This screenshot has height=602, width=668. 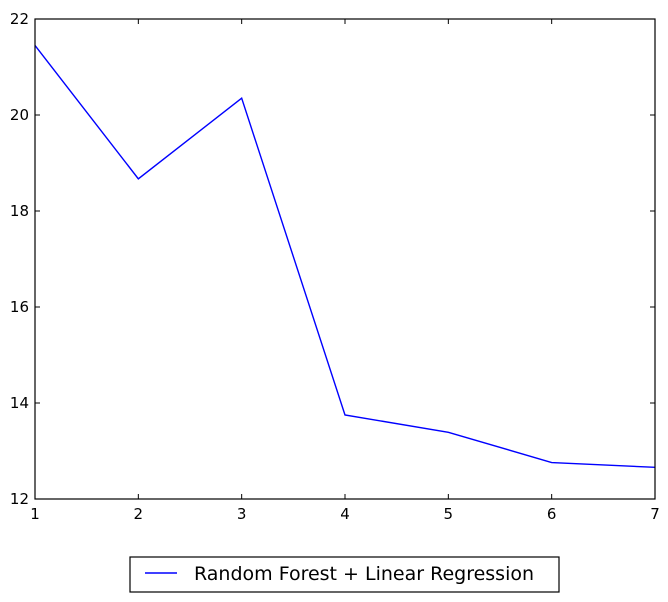 I want to click on x-tick-label: 6, so click(x=552, y=514).